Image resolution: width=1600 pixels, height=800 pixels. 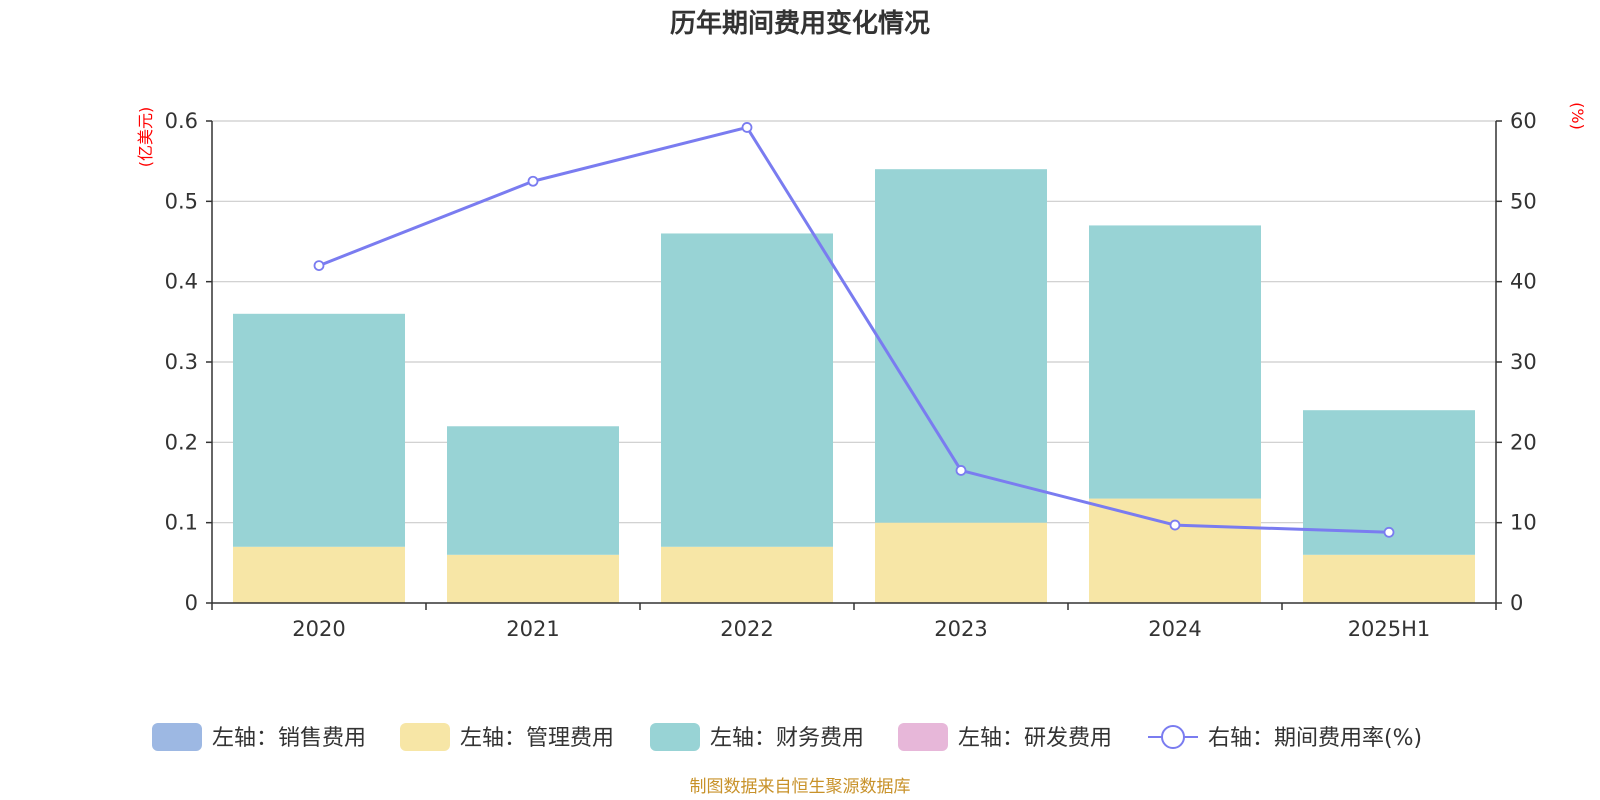 I want to click on x-axis-tick-label: 2025H1, so click(x=1389, y=629).